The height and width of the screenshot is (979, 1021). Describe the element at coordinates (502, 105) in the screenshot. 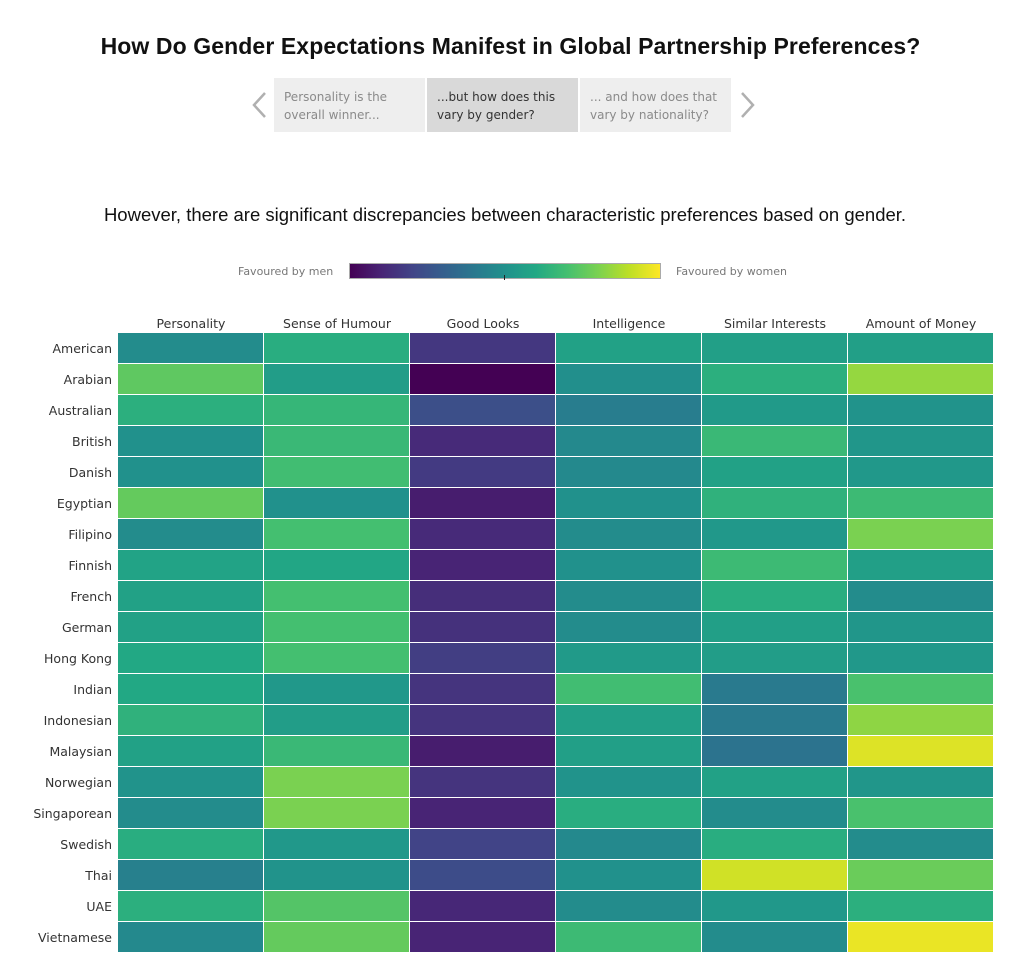

I see `story-point-2: ...but how does this vary by gender?` at that location.